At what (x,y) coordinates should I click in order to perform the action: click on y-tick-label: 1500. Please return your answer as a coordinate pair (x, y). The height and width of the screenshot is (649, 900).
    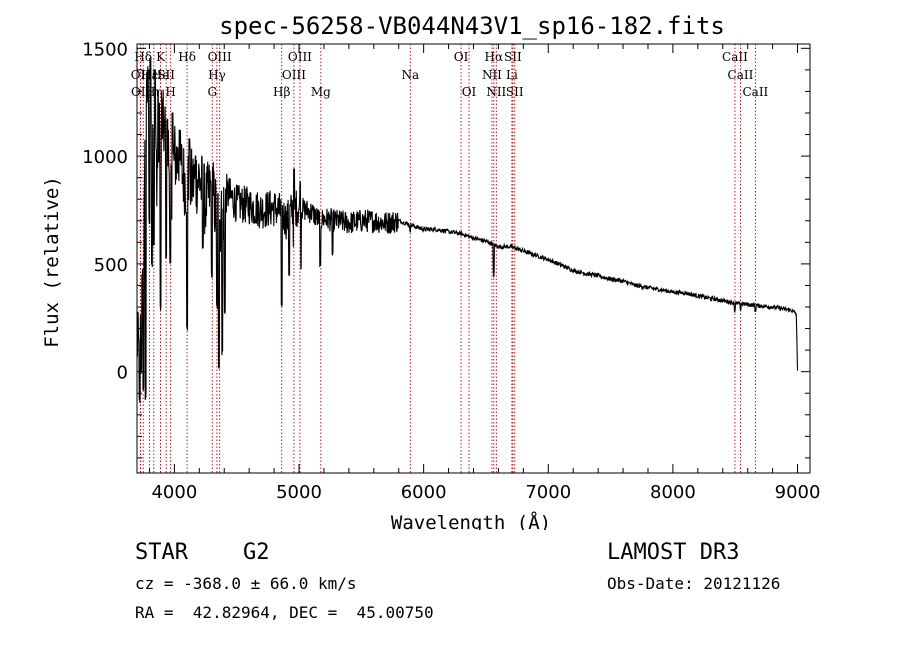
    Looking at the image, I should click on (105, 49).